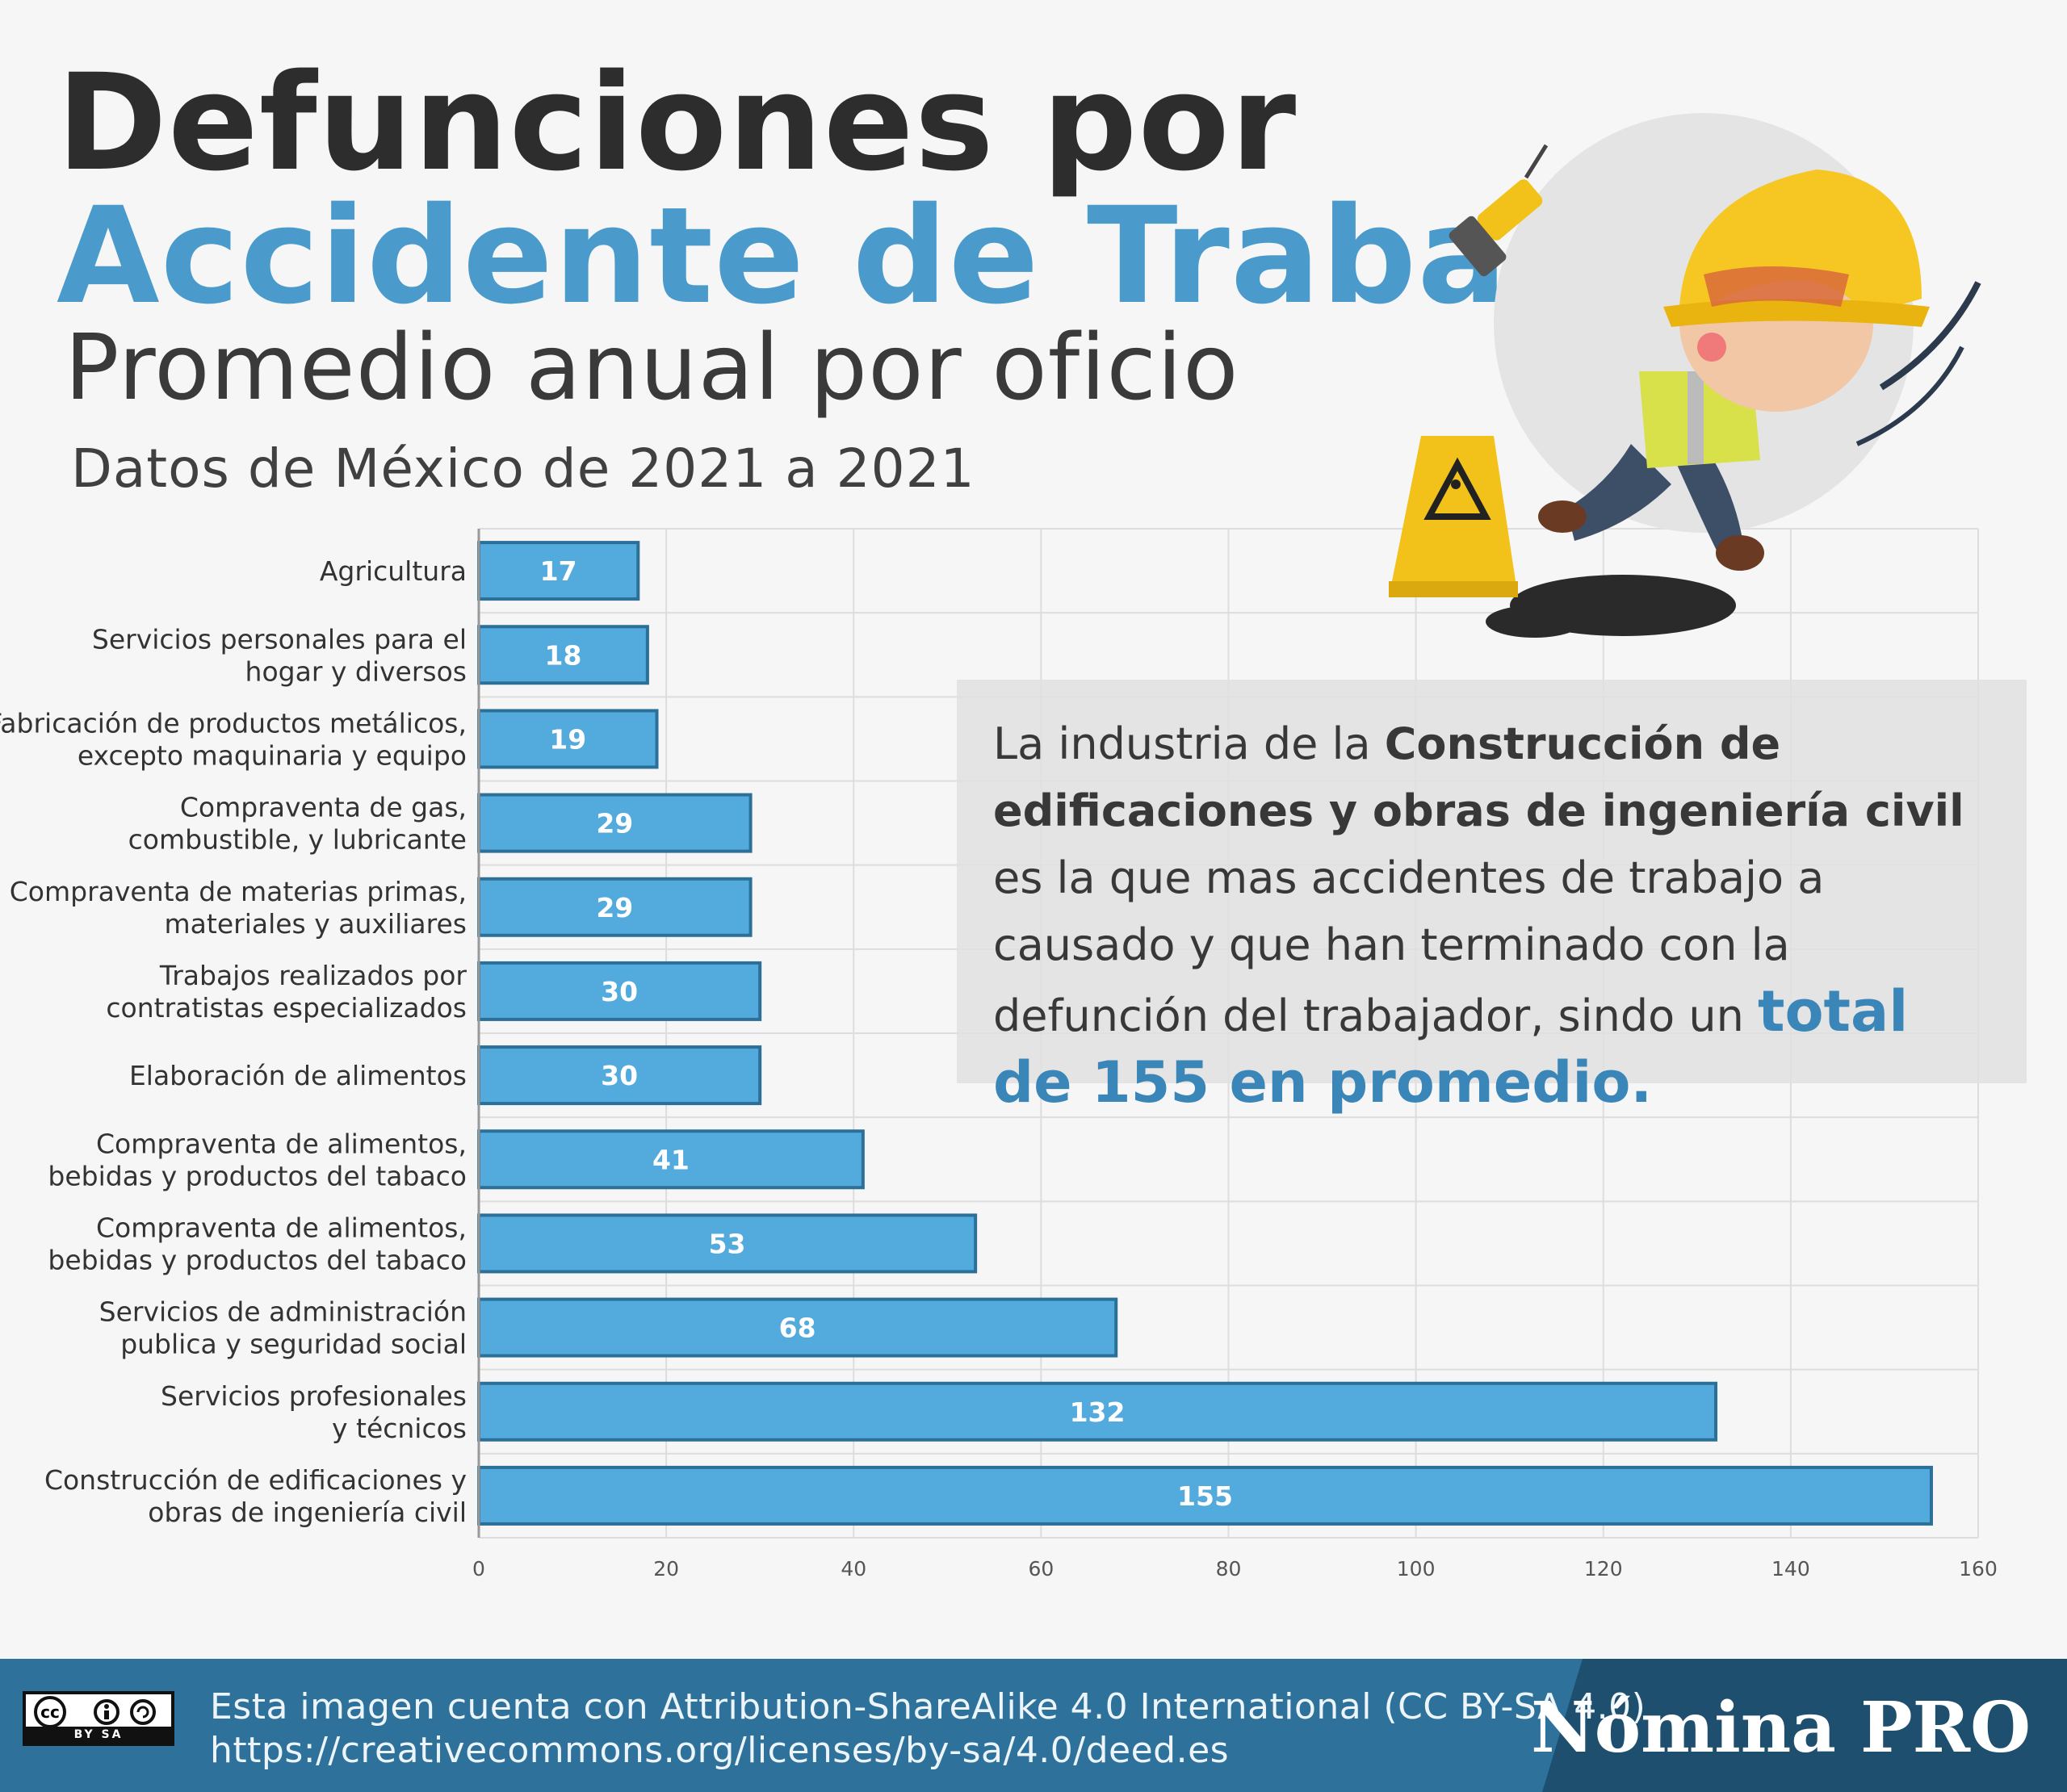 The image size is (2067, 1792). Describe the element at coordinates (852, 255) in the screenshot. I see `title-line-2: Accidente de Trabajo` at that location.